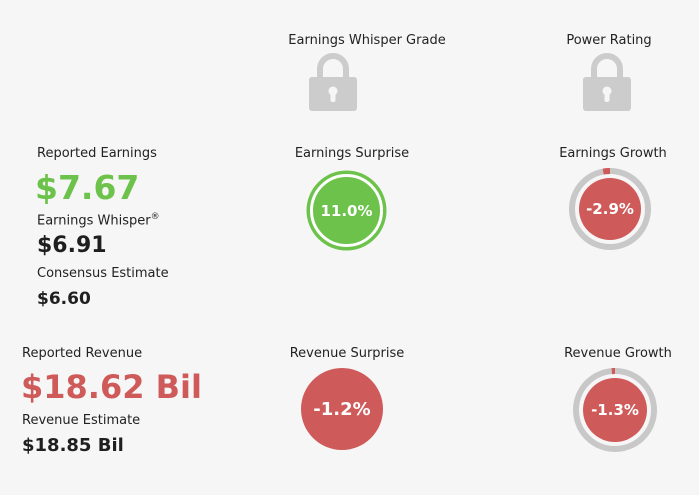  I want to click on revenue-surprise-value: -1.2%, so click(342, 409).